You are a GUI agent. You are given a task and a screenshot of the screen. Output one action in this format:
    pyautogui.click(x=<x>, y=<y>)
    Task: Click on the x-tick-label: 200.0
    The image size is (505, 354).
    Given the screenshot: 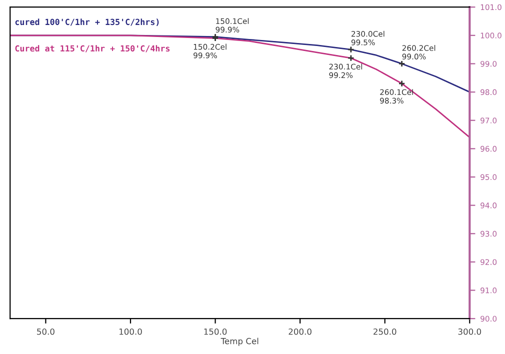 What is the action you would take?
    pyautogui.click(x=300, y=331)
    